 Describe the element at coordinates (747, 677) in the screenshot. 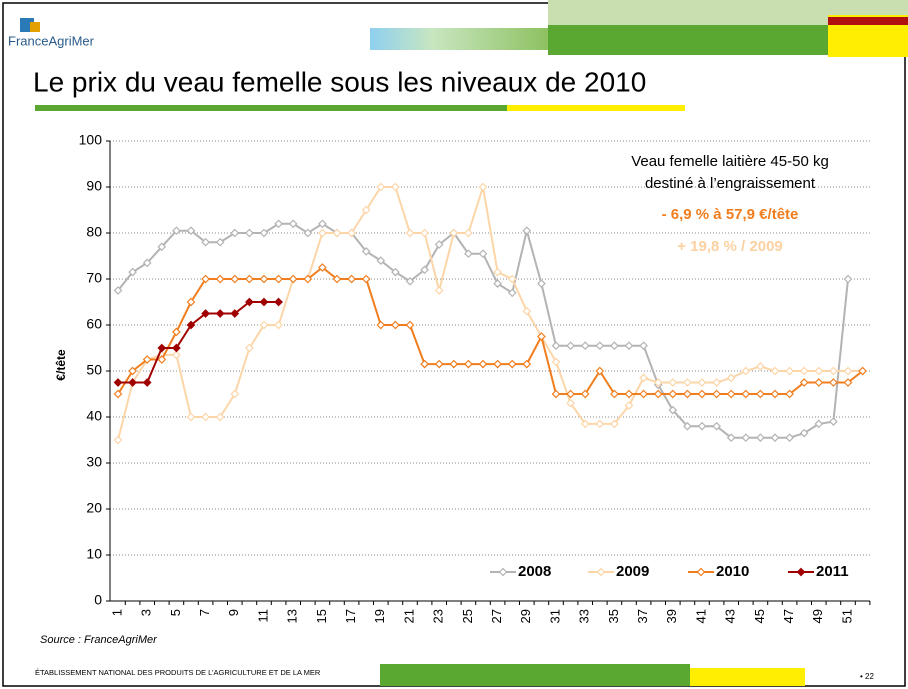

I see `footer-bar` at that location.